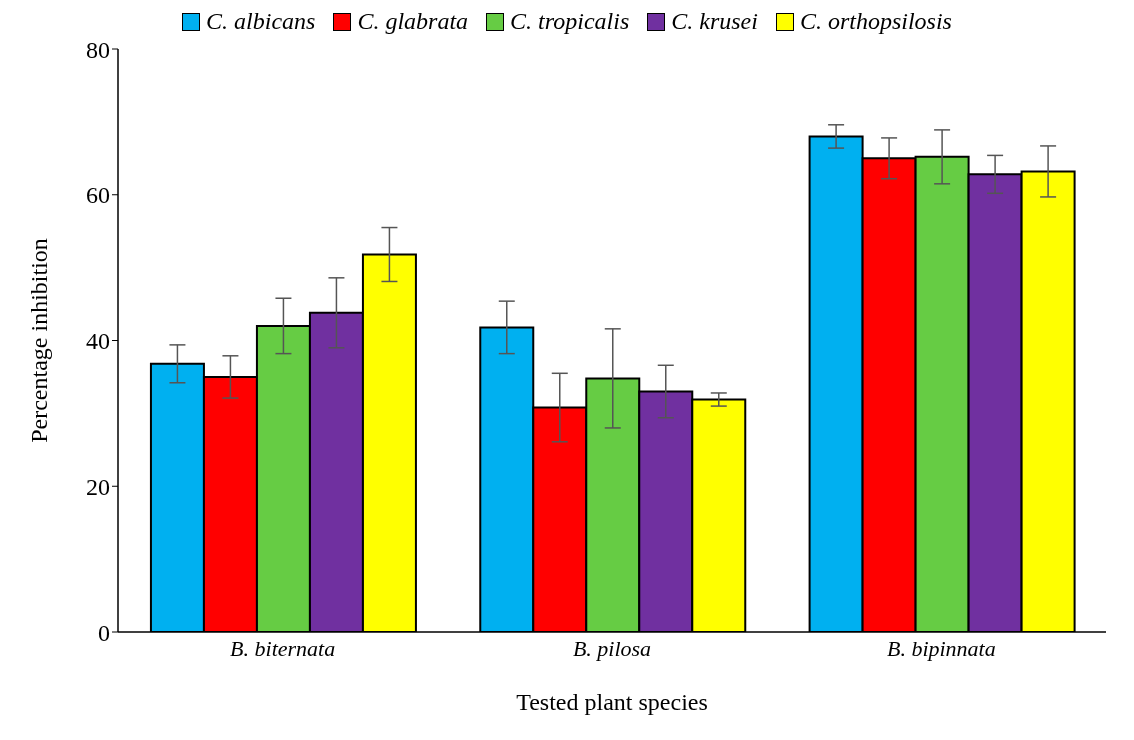  I want to click on legend-label: C. krusei, so click(714, 21).